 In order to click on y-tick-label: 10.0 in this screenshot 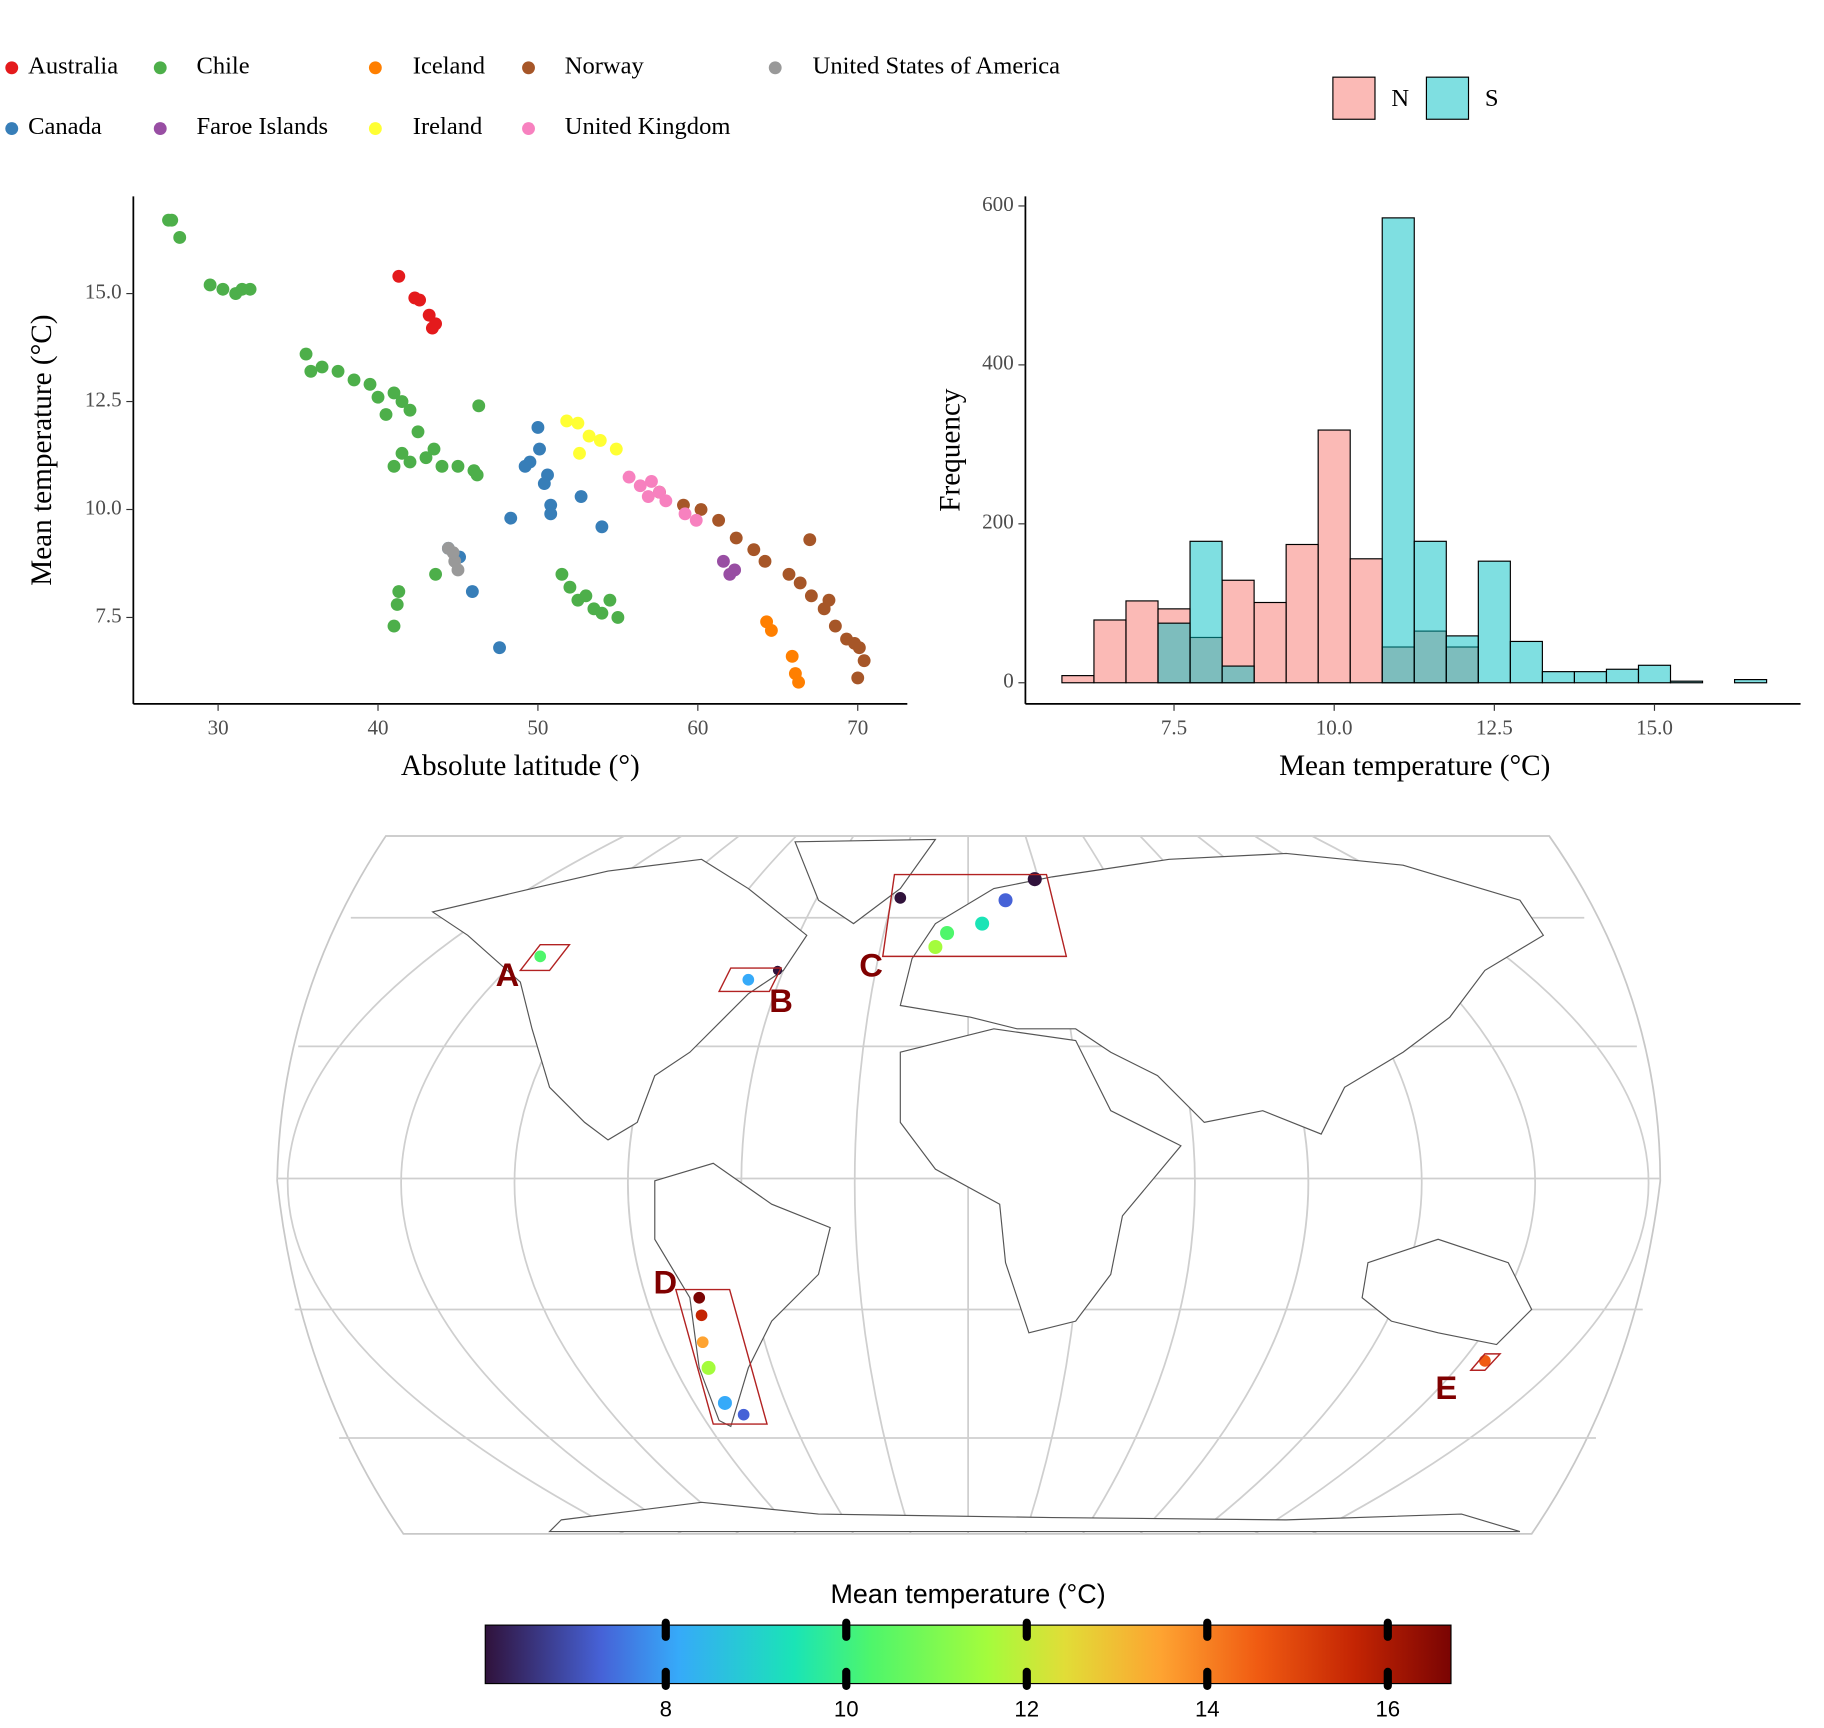, I will do `click(103, 507)`.